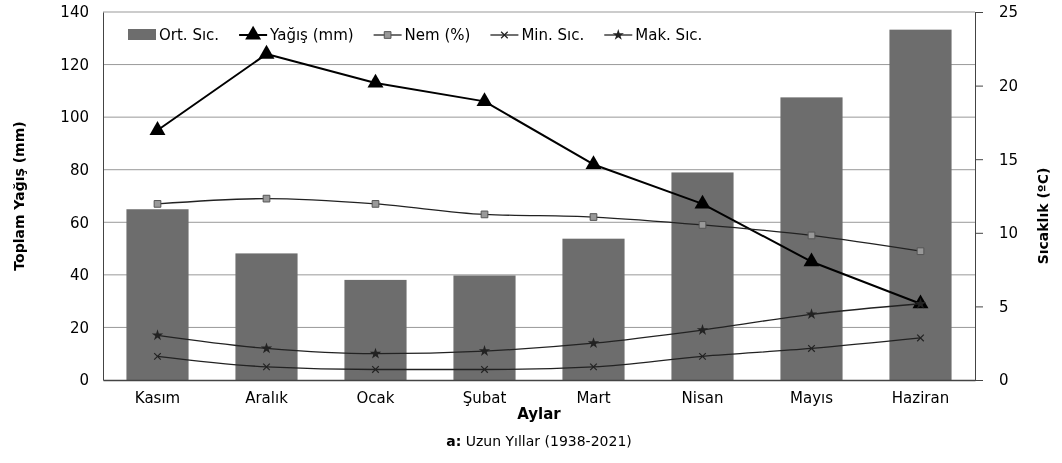  What do you see at coordinates (1004, 380) in the screenshot?
I see `y2-tick-label: 0` at bounding box center [1004, 380].